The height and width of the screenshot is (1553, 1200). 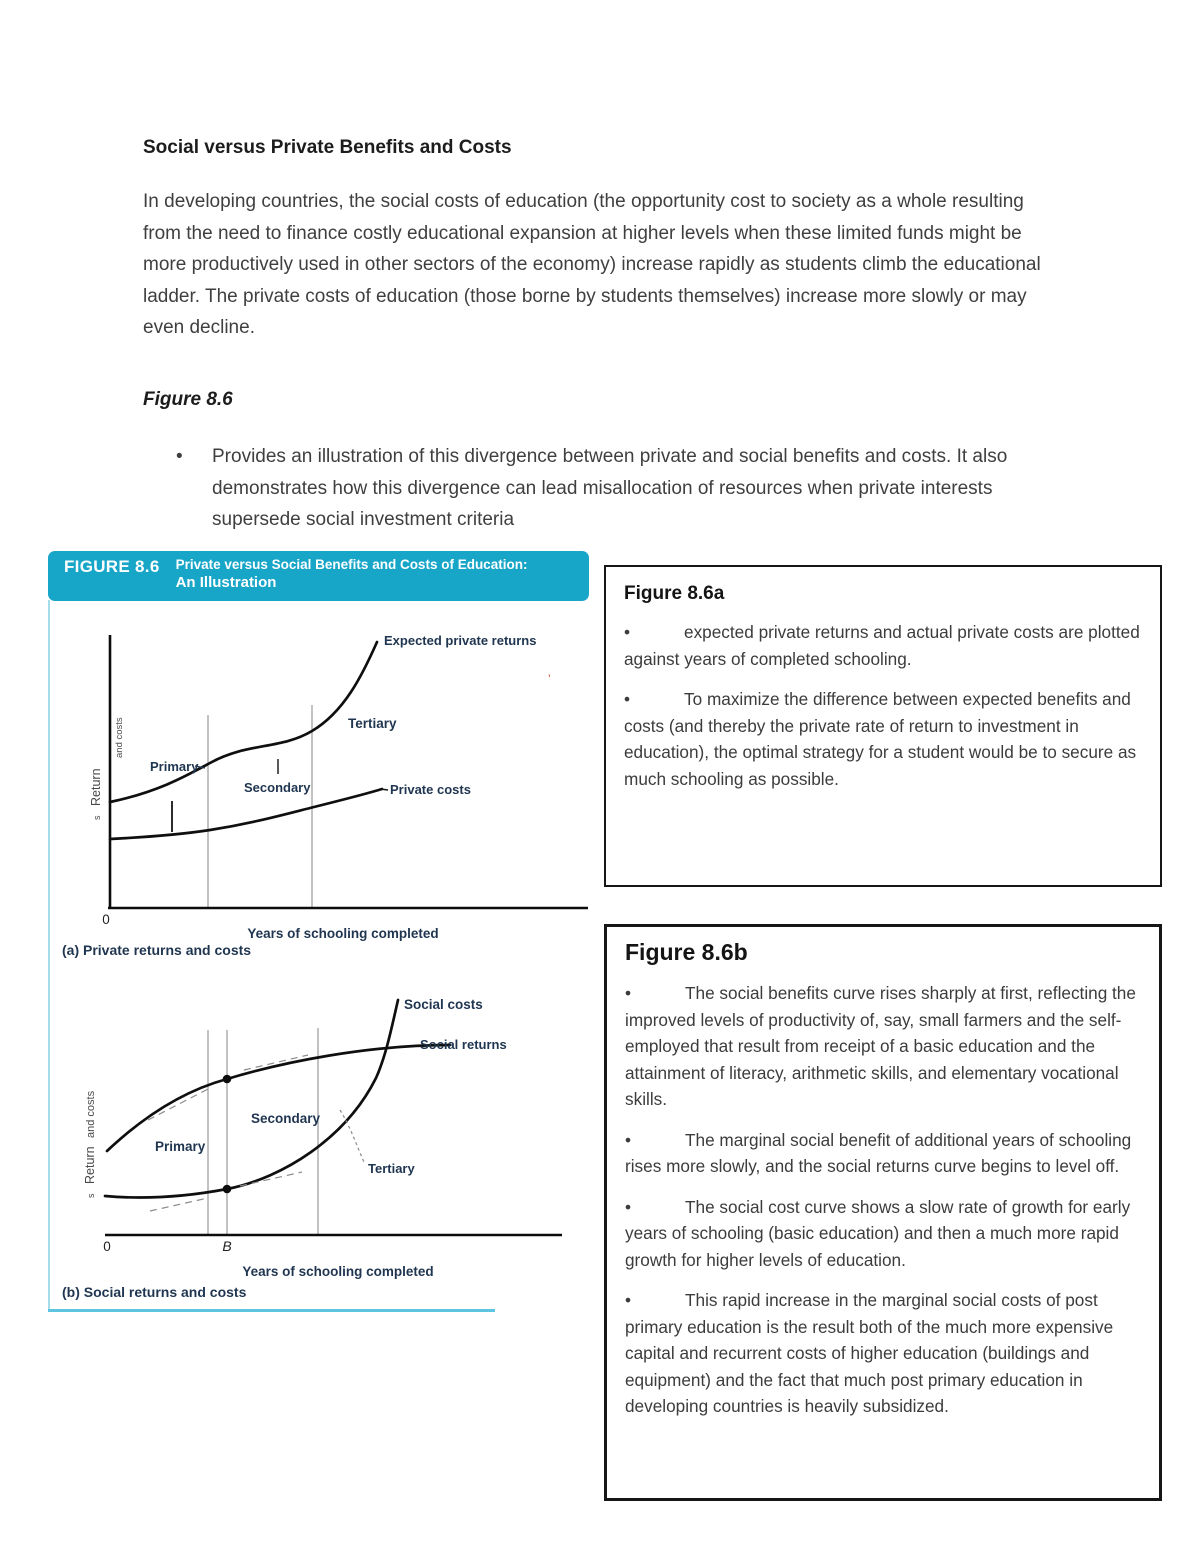 I want to click on chart-b-tangent-costs-right, so click(x=271, y=1179).